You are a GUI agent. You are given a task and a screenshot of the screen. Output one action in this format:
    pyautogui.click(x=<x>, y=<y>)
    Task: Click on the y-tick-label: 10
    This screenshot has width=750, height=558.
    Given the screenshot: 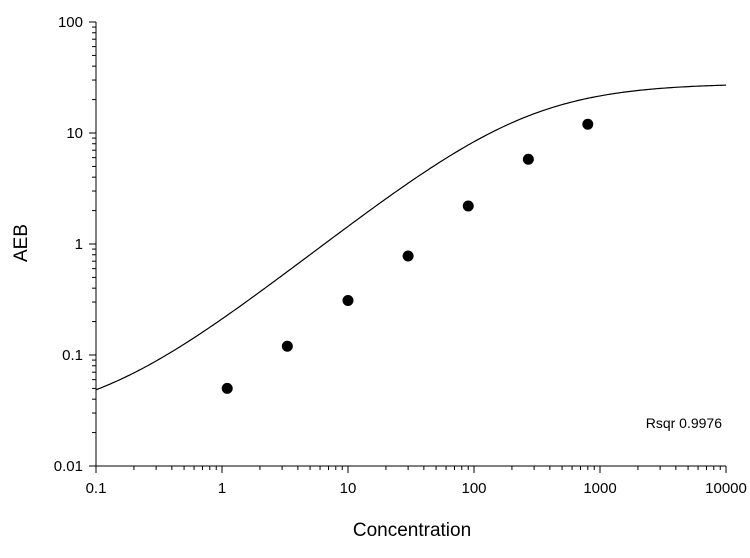 What is the action you would take?
    pyautogui.click(x=74, y=133)
    